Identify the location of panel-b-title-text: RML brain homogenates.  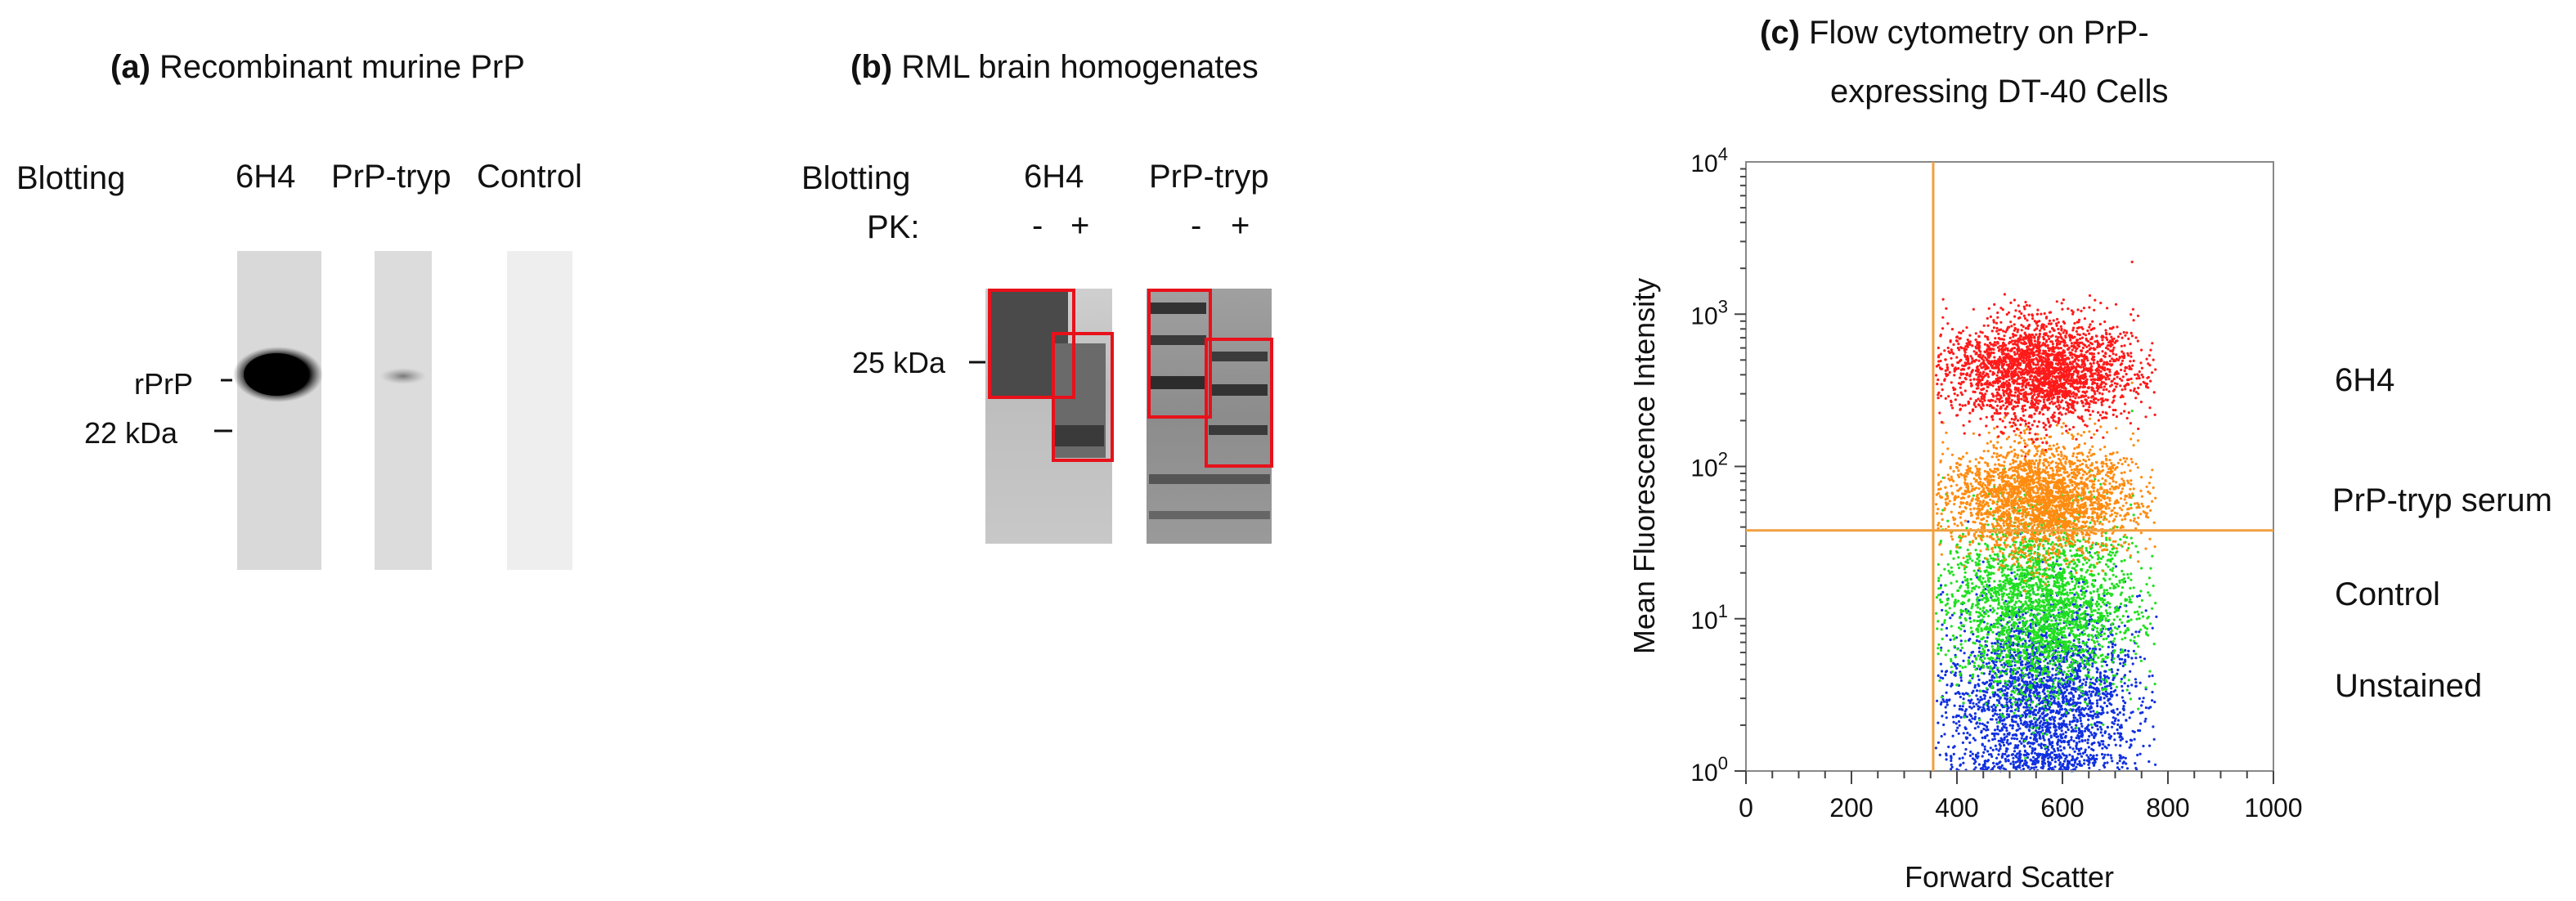
(1080, 67).